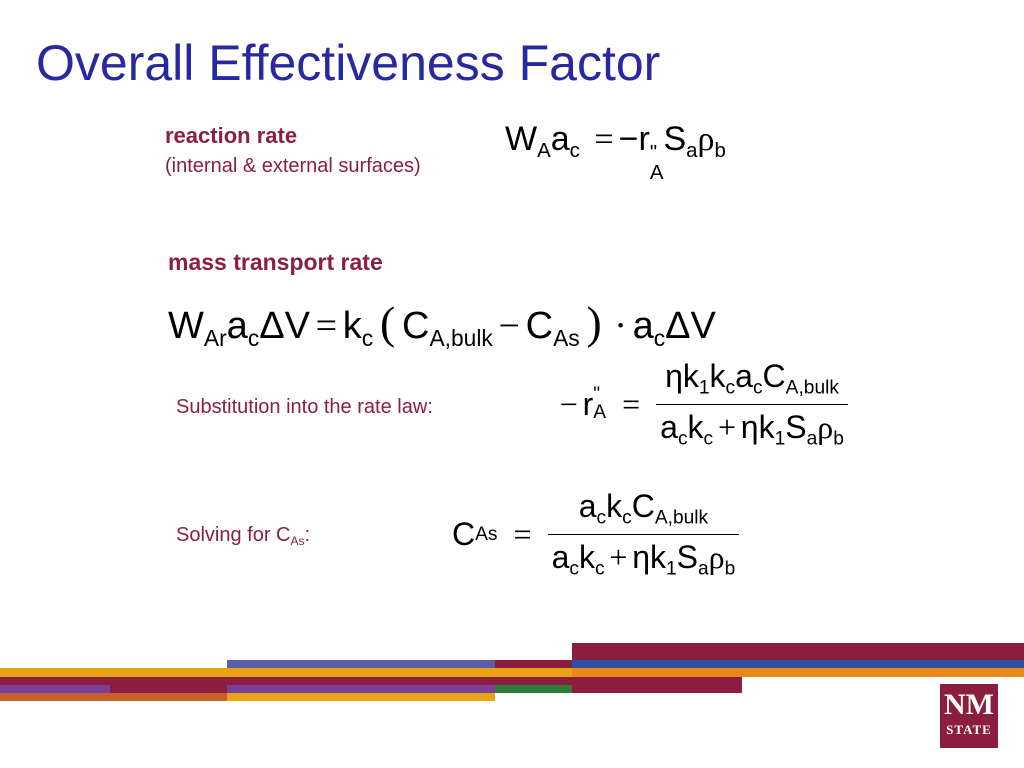  I want to click on label: Substitution into the rate law:, so click(304, 407).